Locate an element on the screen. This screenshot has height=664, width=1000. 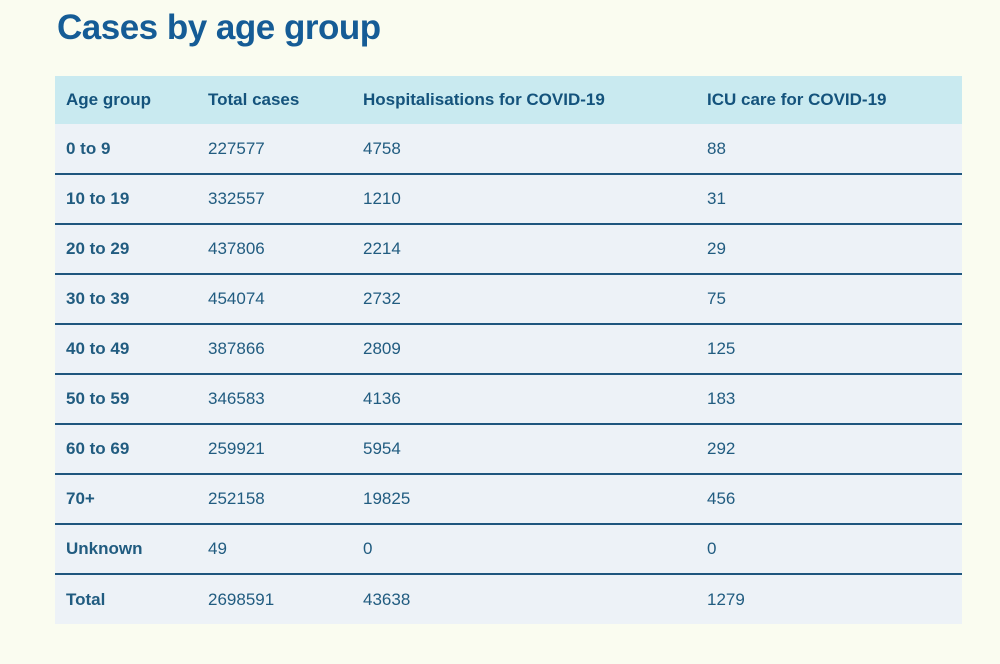
value-cell: 49 is located at coordinates (274, 549).